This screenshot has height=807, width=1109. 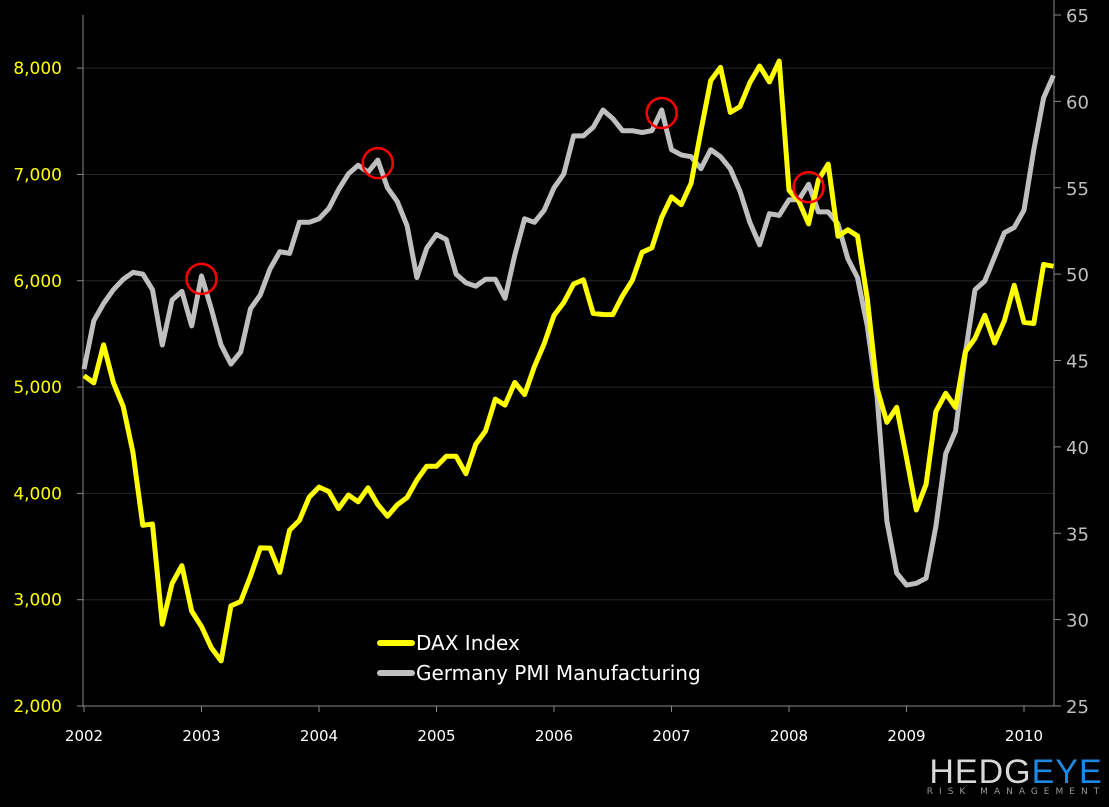 What do you see at coordinates (37, 69) in the screenshot?
I see `left-tick-label: 8,000` at bounding box center [37, 69].